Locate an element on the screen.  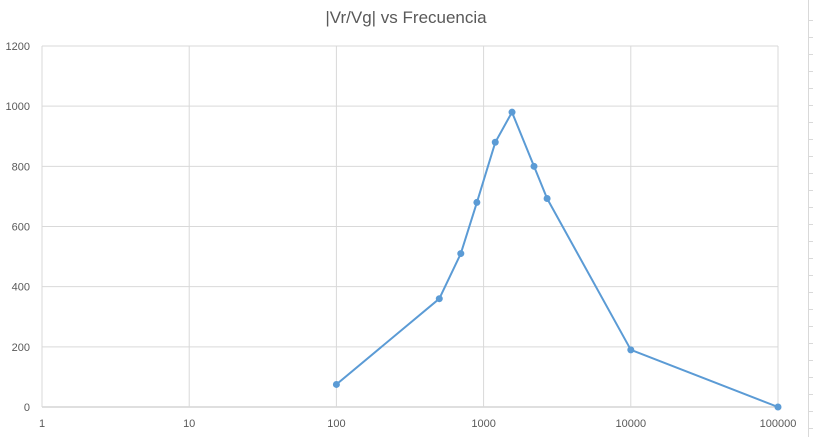
y-tick-label: 600 is located at coordinates (21, 228).